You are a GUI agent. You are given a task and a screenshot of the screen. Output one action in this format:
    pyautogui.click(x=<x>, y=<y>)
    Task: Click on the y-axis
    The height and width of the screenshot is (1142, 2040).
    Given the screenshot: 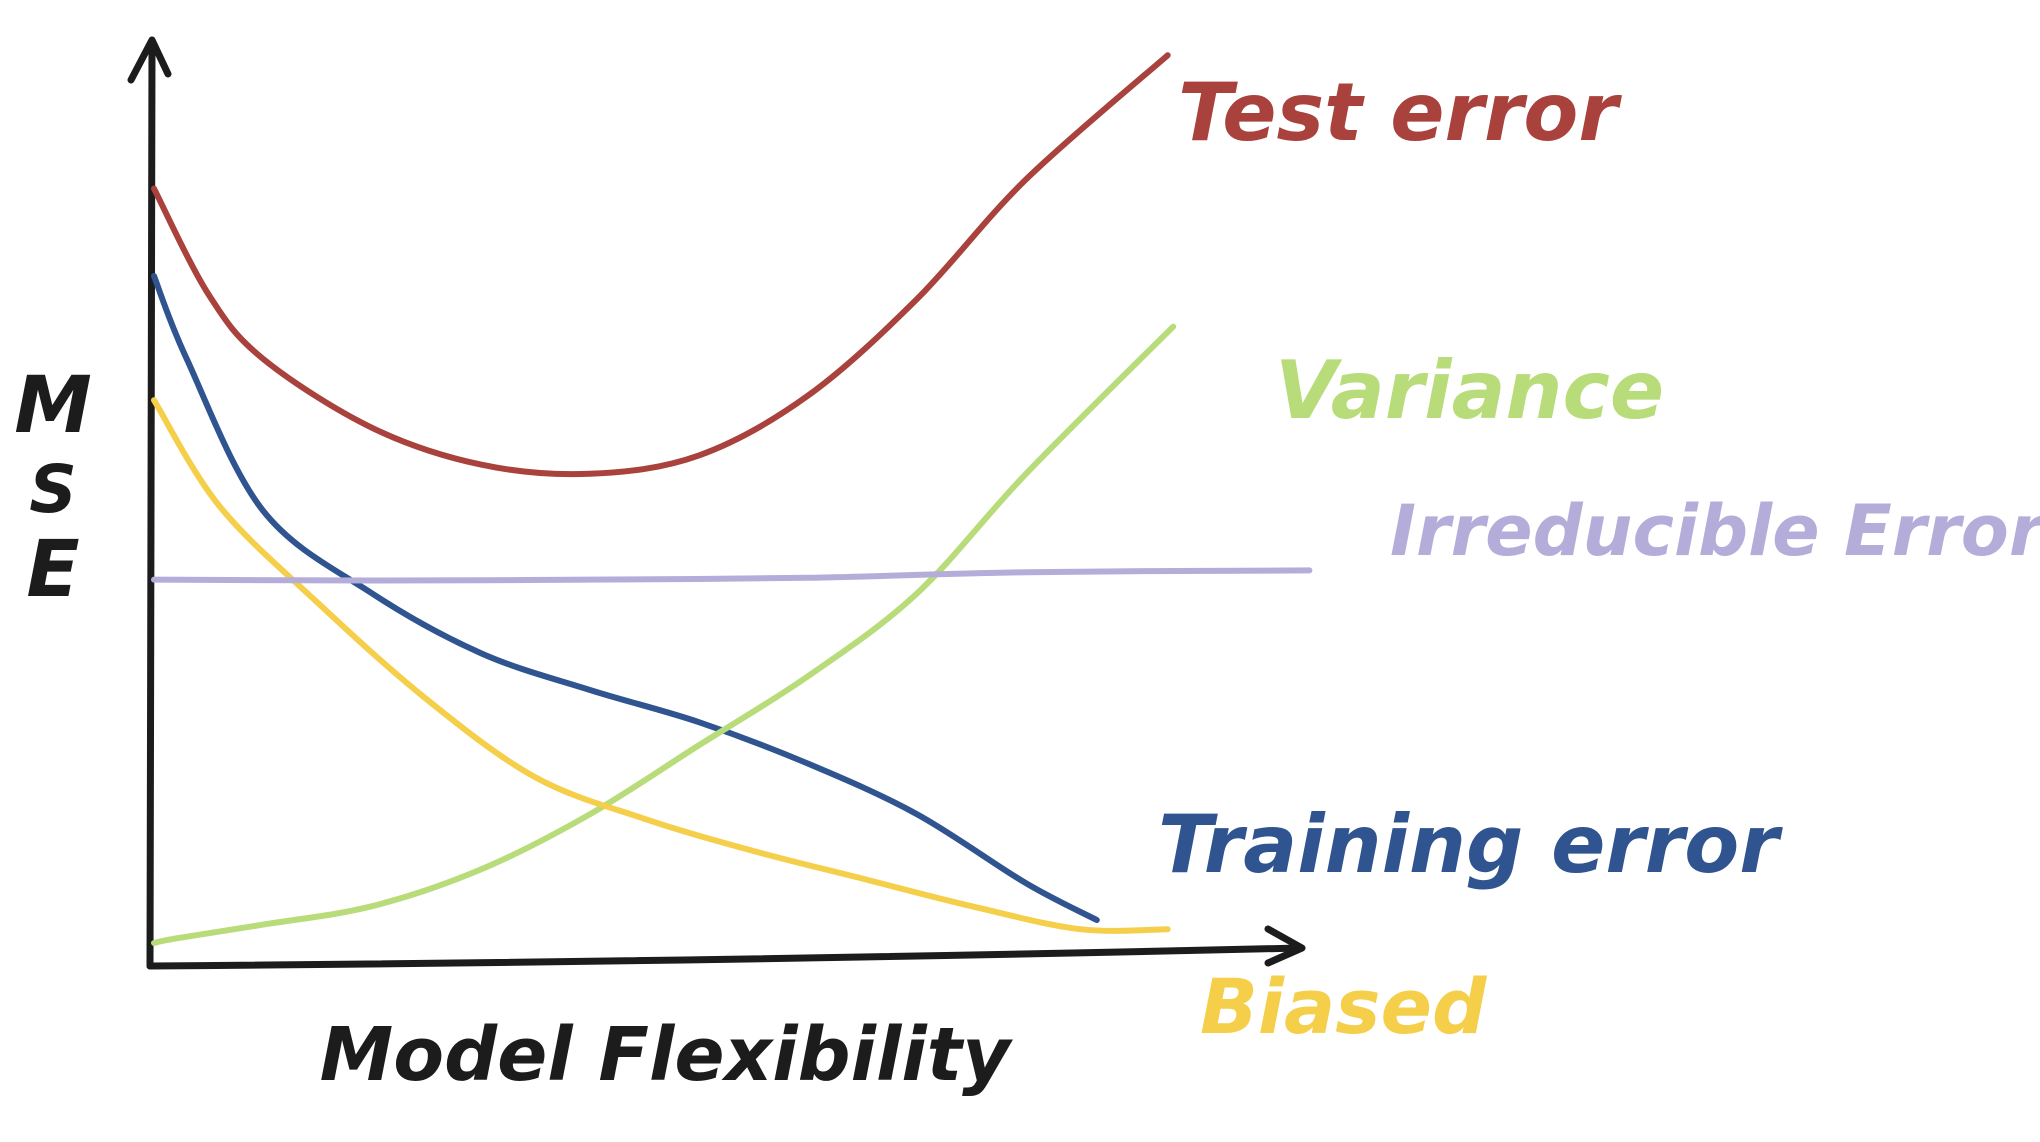 What is the action you would take?
    pyautogui.click(x=151, y=506)
    